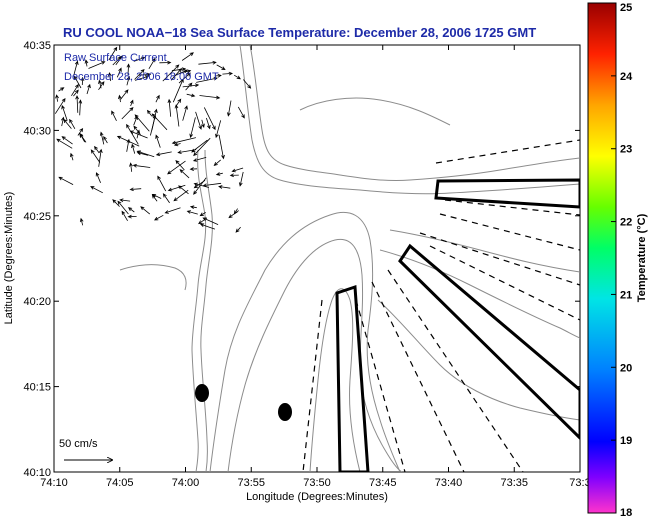 Image resolution: width=651 pixels, height=518 pixels. Describe the element at coordinates (626, 77) in the screenshot. I see `colorbar-tick-label: 24` at that location.